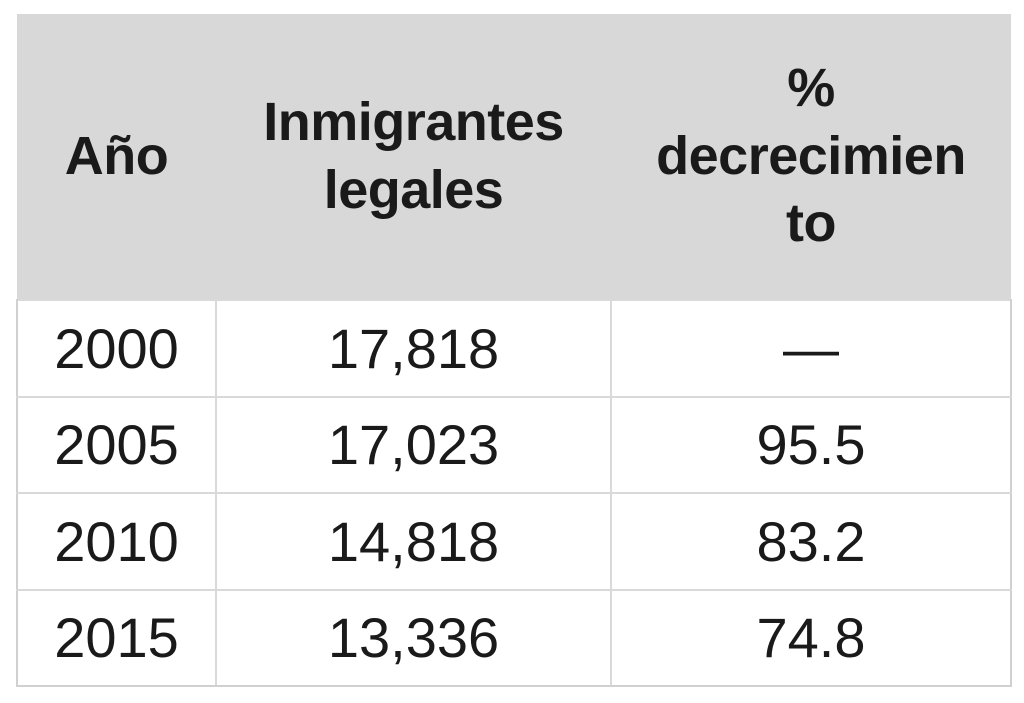 The image size is (1024, 703). Describe the element at coordinates (811, 444) in the screenshot. I see `cell-percent: 95.5` at that location.